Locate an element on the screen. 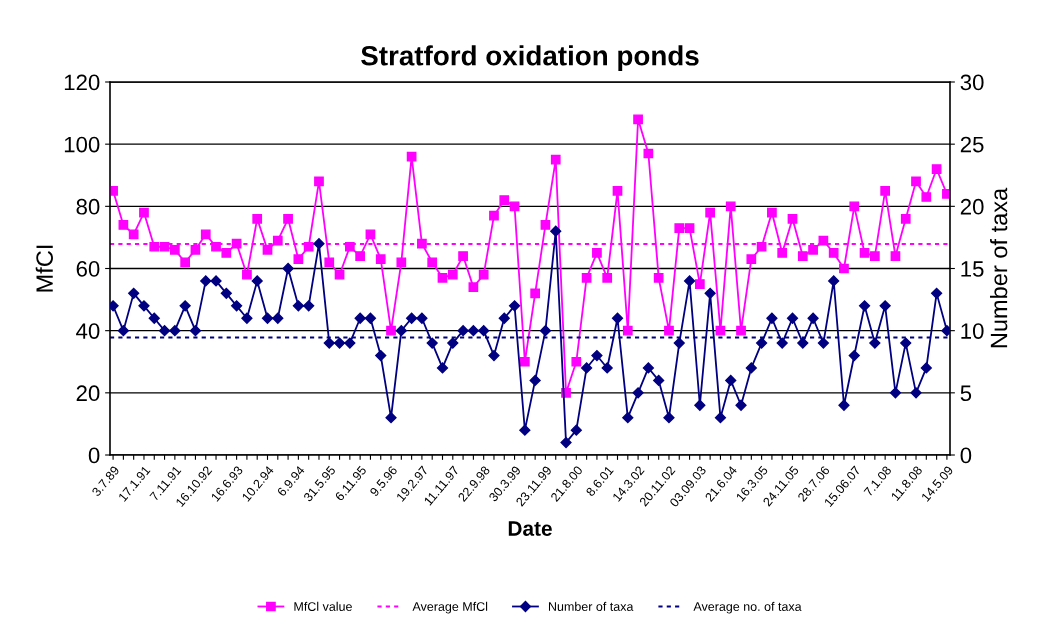  y-tick-label: 0 is located at coordinates (94, 455).